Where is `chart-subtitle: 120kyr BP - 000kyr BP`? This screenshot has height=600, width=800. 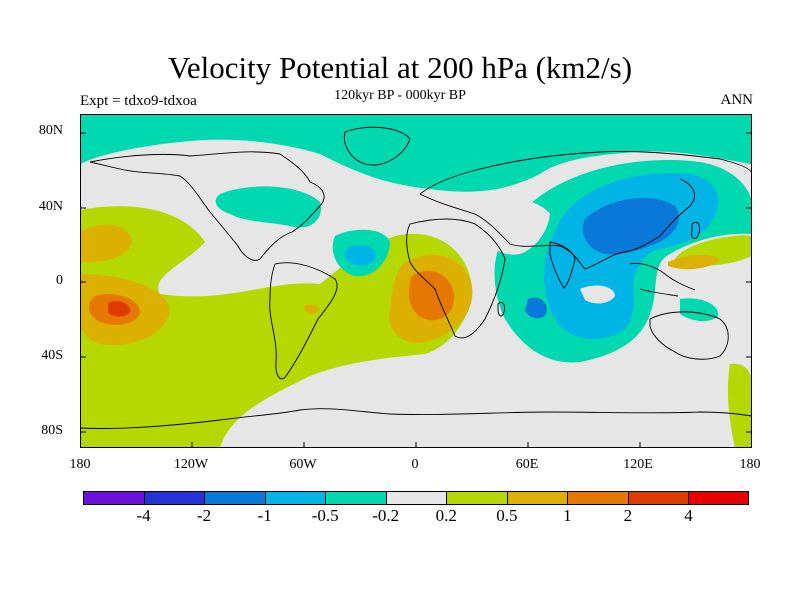
chart-subtitle: 120kyr BP - 000kyr BP is located at coordinates (400, 95).